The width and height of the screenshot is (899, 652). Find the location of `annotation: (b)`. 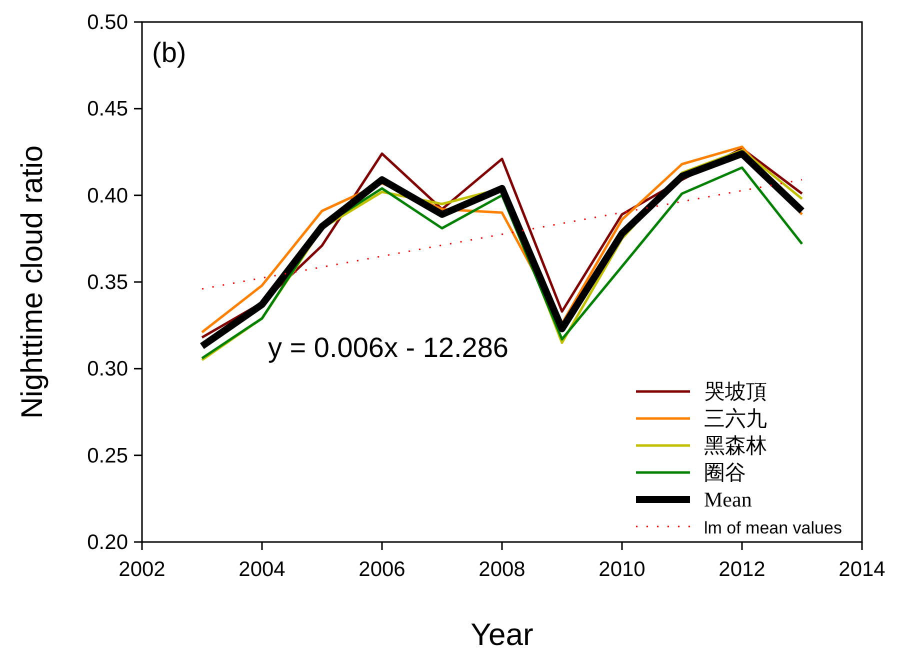

annotation: (b) is located at coordinates (169, 52).